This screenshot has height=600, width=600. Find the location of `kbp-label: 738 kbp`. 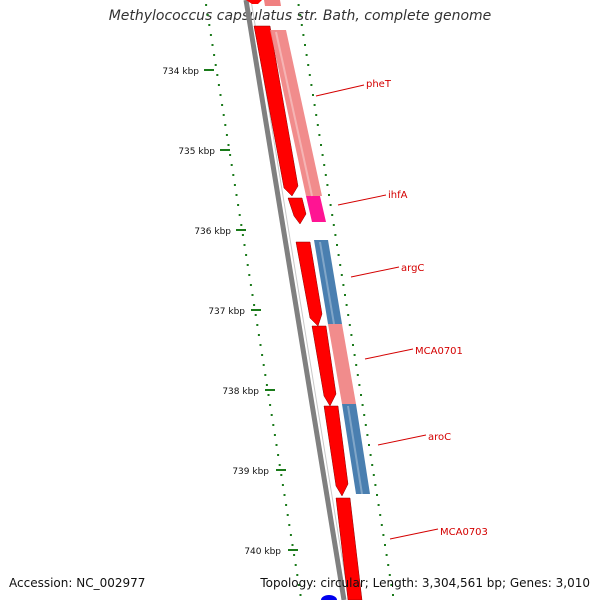

kbp-label: 738 kbp is located at coordinates (240, 392).